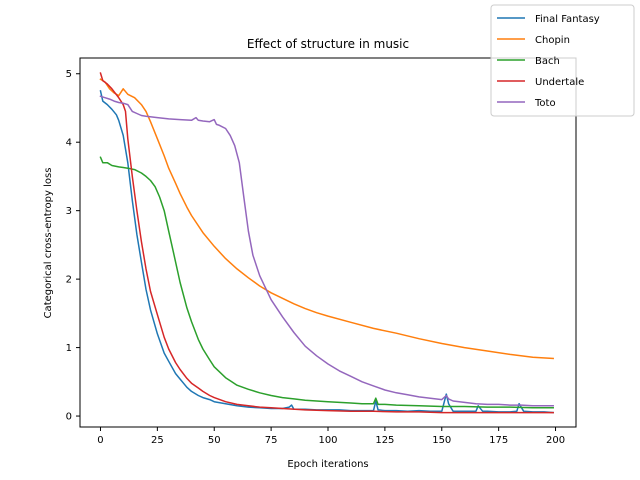  I want to click on y-tick-label: 3, so click(69, 211).